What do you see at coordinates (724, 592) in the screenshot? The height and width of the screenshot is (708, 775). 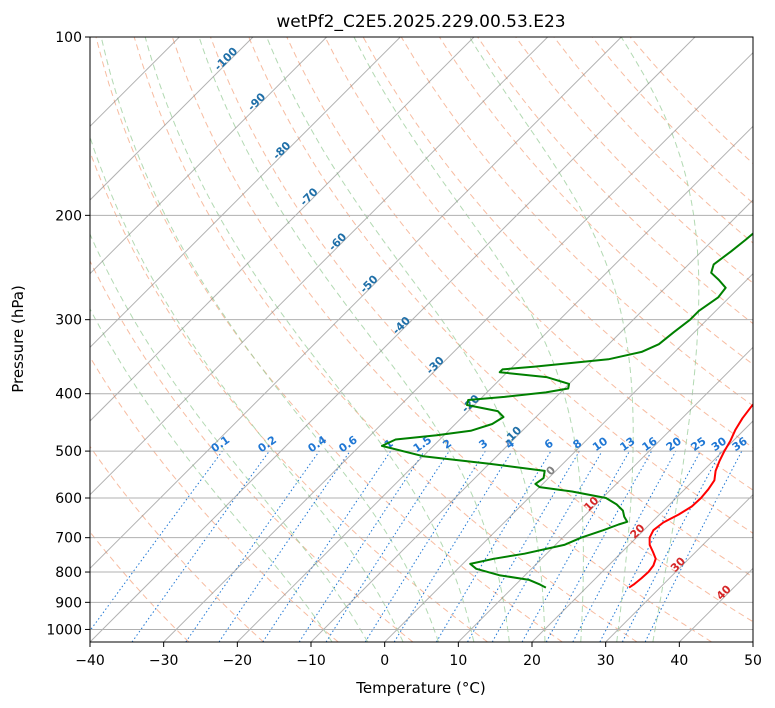 I see `temp-label: 40` at bounding box center [724, 592].